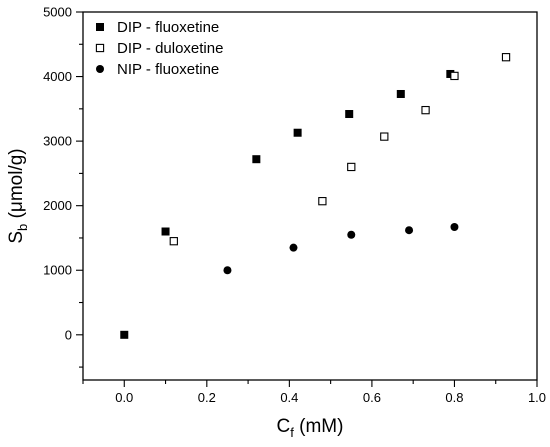  What do you see at coordinates (170, 48) in the screenshot?
I see `legend-label-1: DIP - duloxetine` at bounding box center [170, 48].